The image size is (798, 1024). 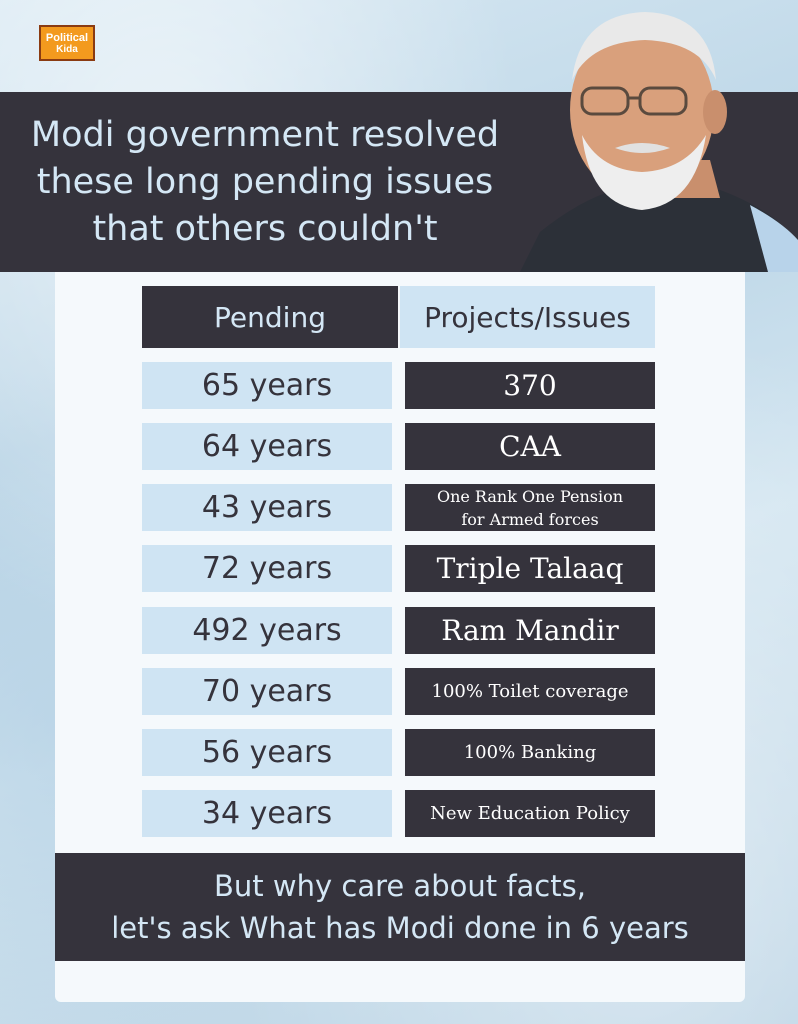 I want to click on headline-line-2: these long pending issues, so click(x=265, y=182).